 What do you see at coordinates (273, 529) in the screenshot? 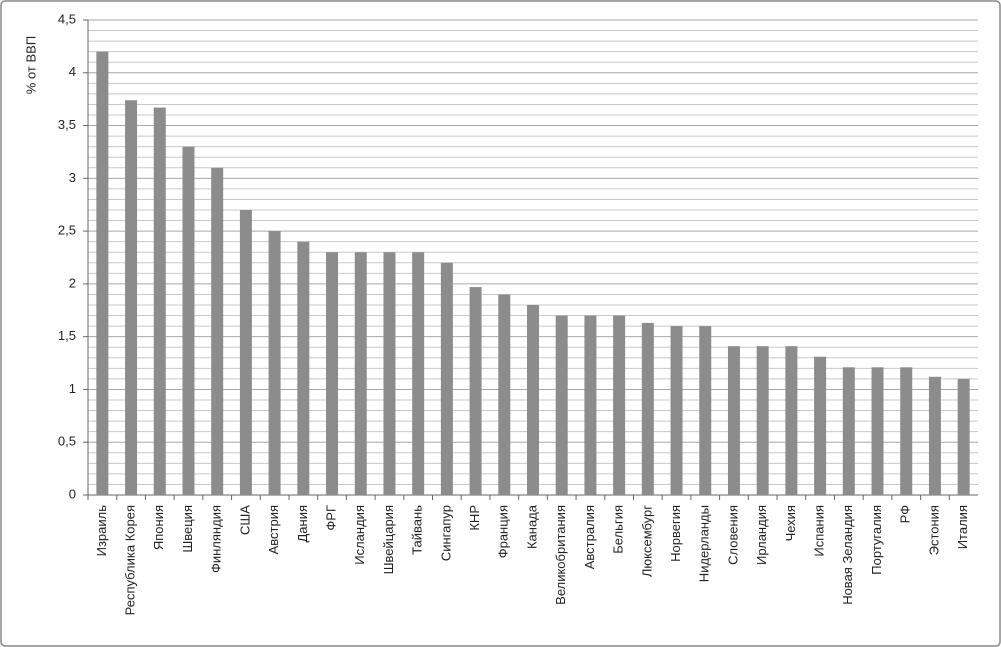
I see `x-tick-label: Австрия` at bounding box center [273, 529].